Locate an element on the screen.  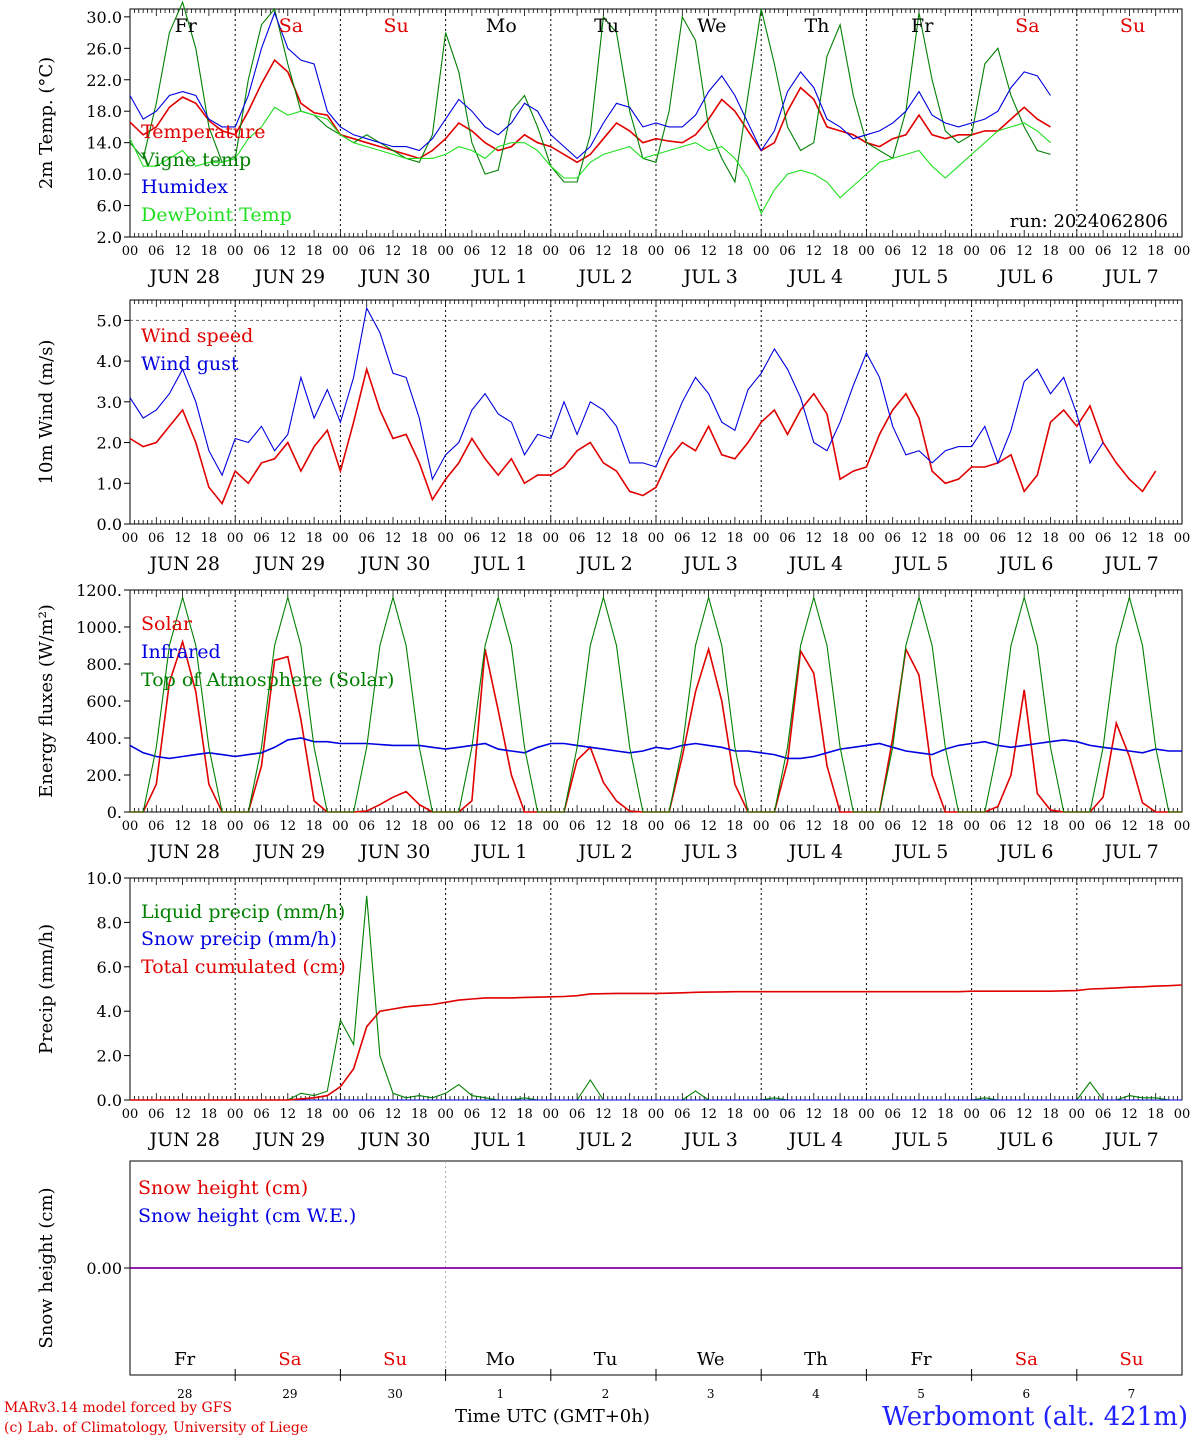
weekday-label: Sa is located at coordinates (289, 1359).